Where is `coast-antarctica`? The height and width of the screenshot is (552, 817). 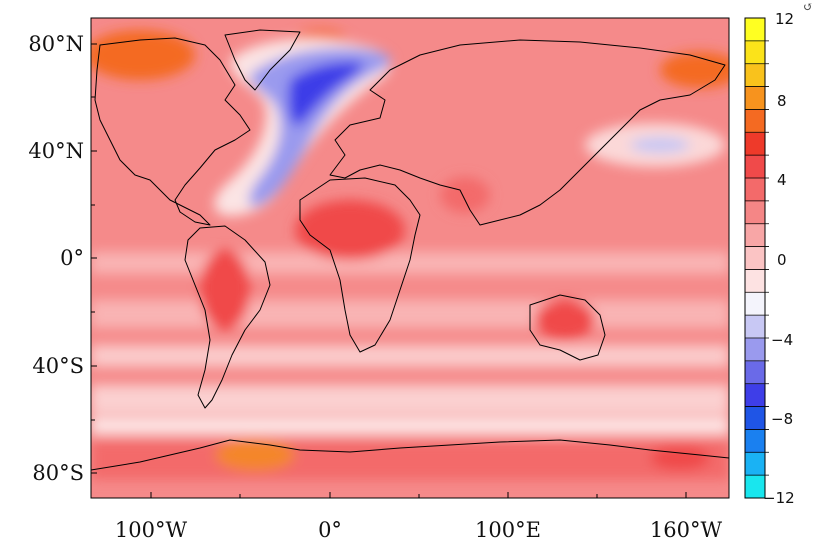
coast-antarctica is located at coordinates (410, 455).